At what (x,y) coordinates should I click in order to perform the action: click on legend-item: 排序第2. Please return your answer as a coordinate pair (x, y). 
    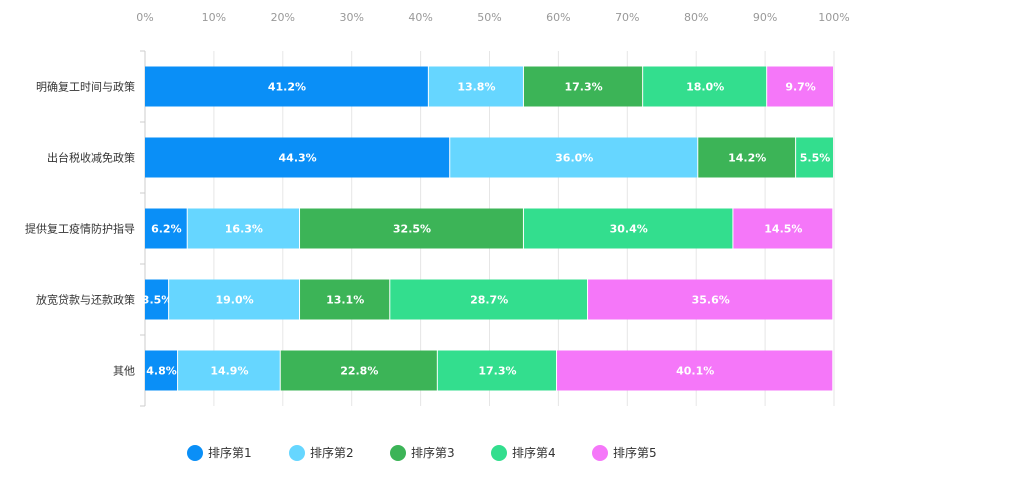
    Looking at the image, I should click on (321, 453).